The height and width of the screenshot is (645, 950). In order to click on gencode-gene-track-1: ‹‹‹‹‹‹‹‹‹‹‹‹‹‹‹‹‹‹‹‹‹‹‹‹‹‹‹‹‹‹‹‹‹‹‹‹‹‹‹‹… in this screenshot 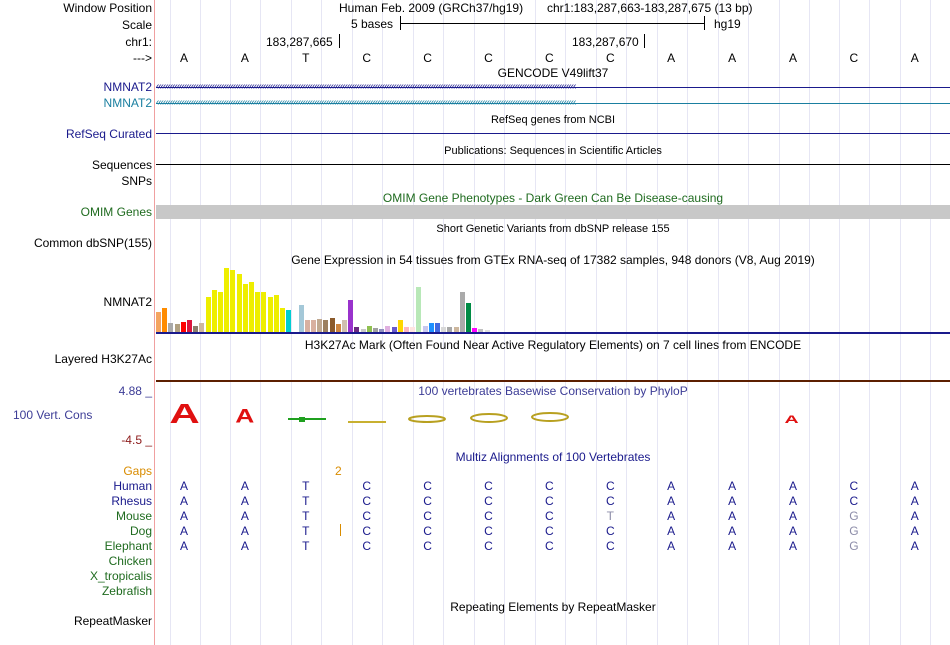, I will do `click(553, 87)`.